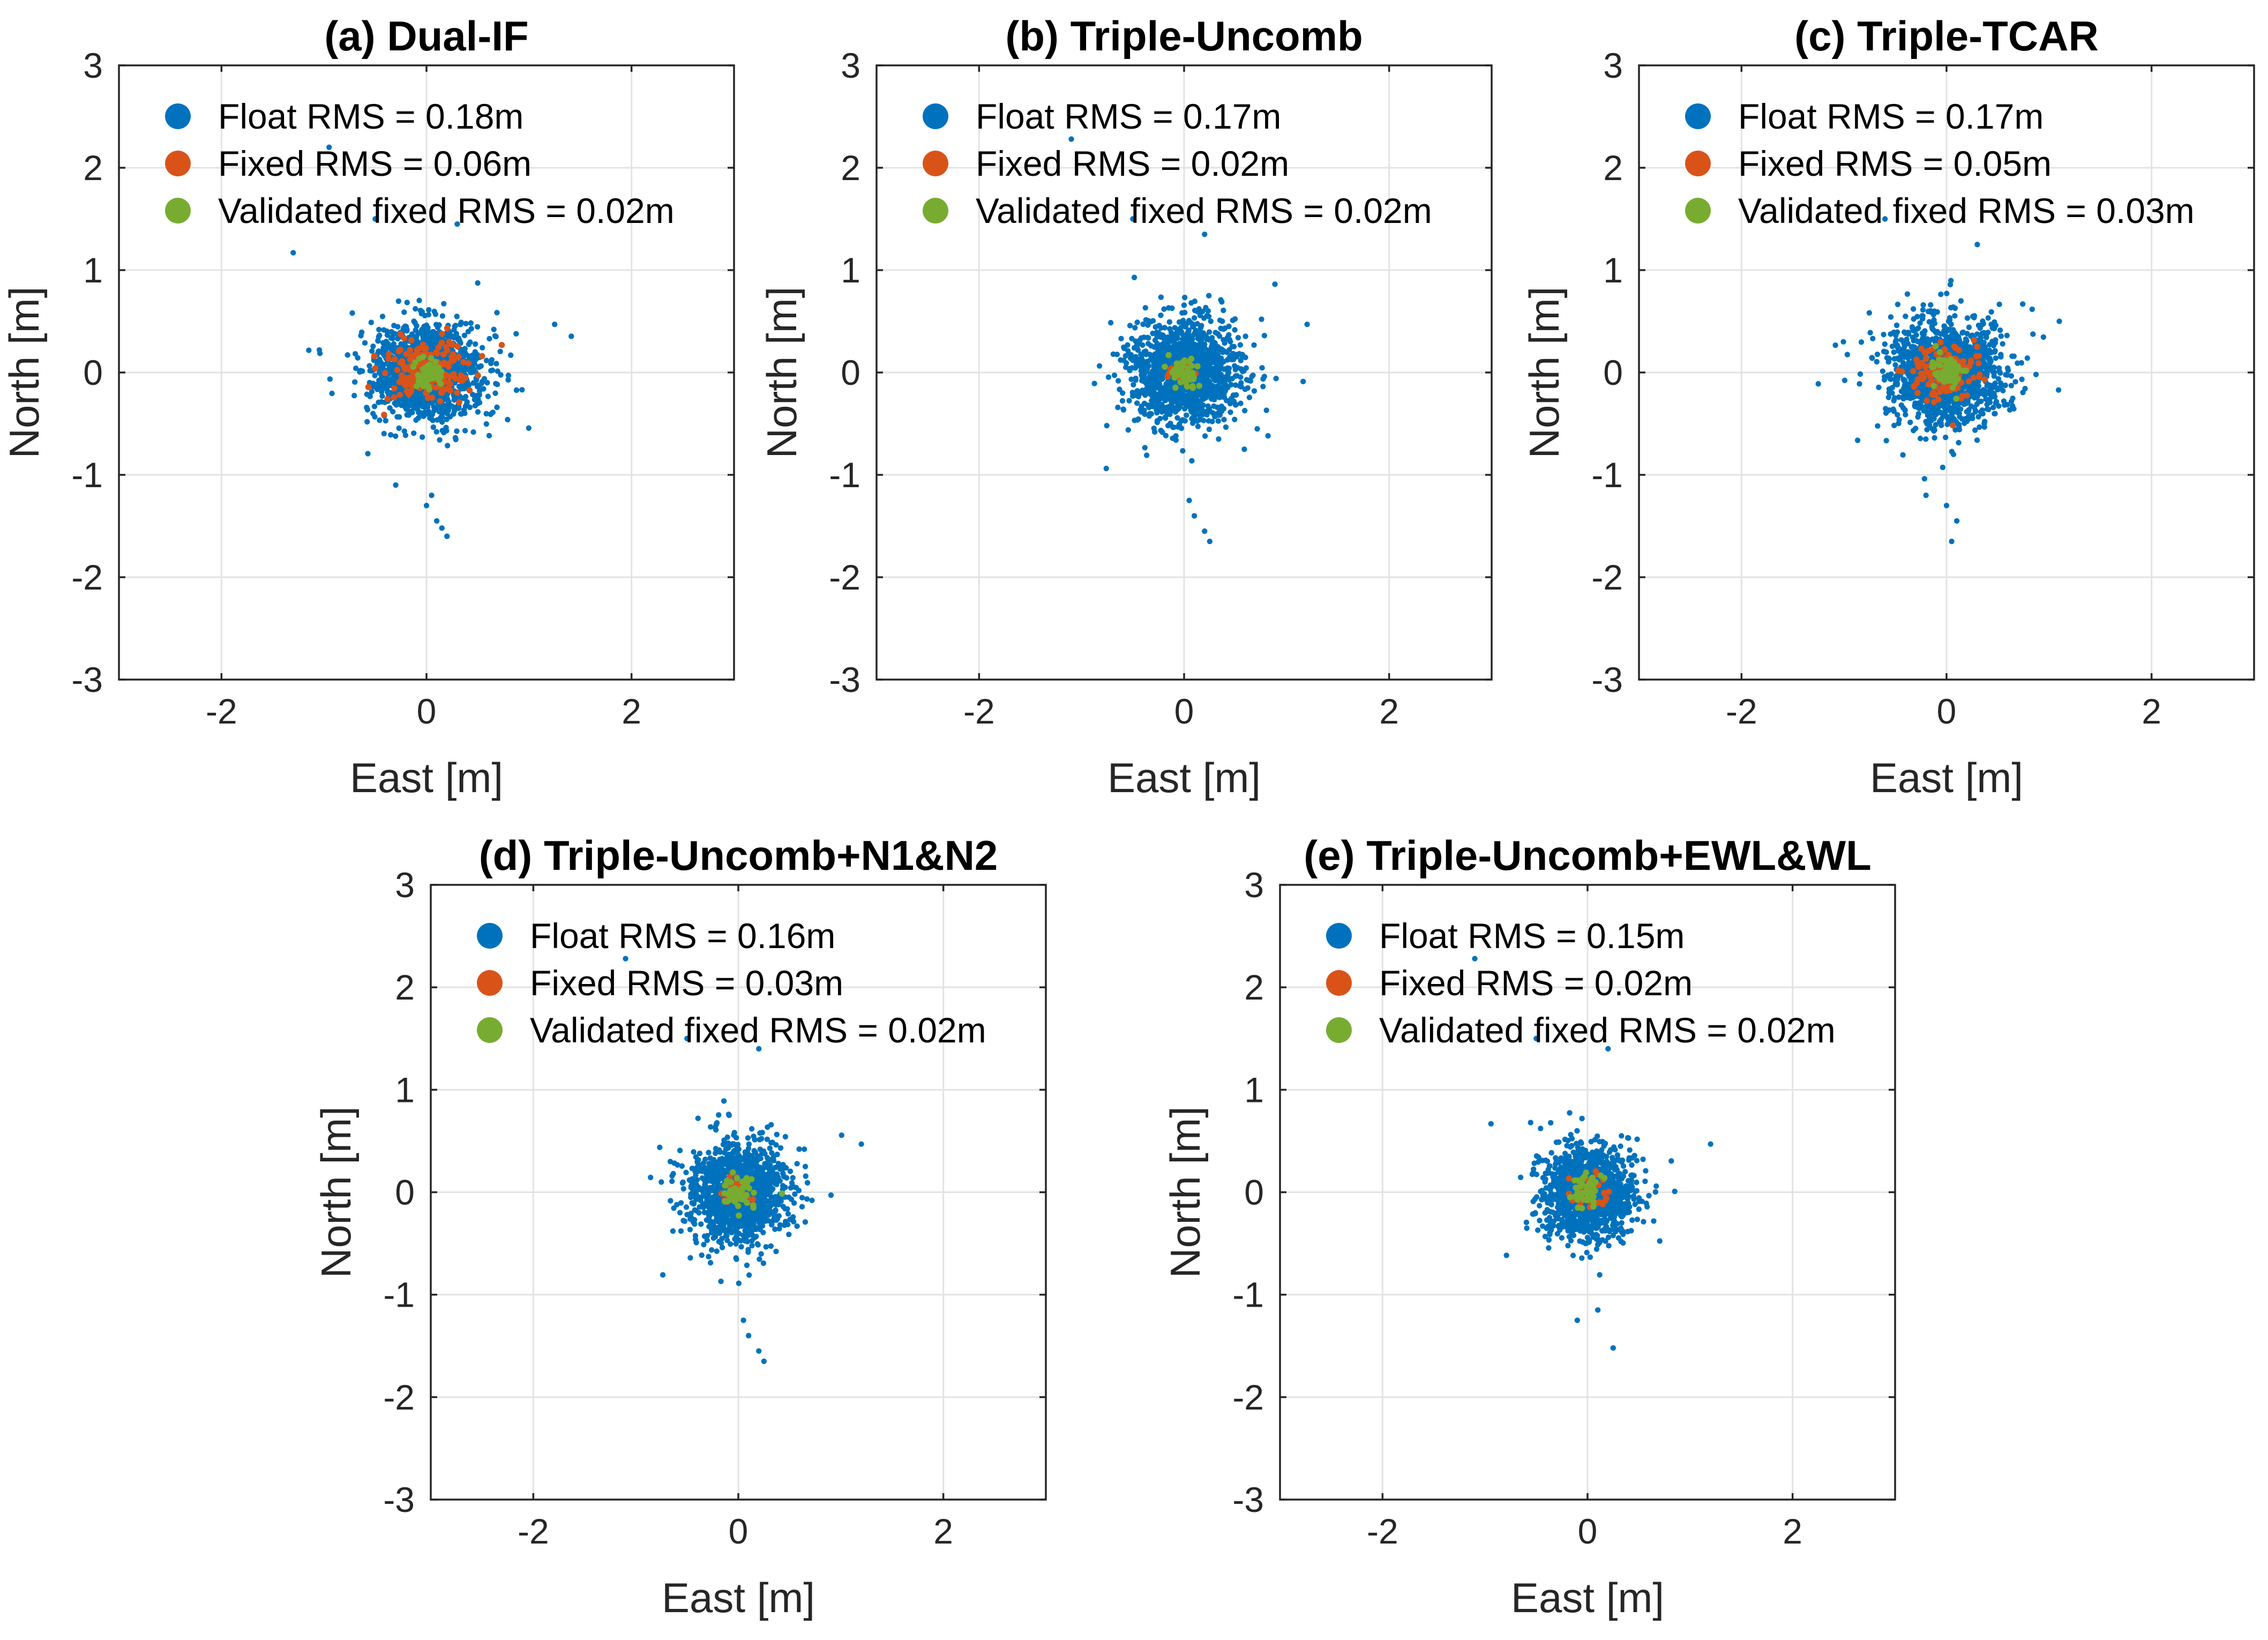 The image size is (2268, 1640). What do you see at coordinates (1204, 211) in the screenshot?
I see `legend-label: Validated fixed RMS = 0.02m` at bounding box center [1204, 211].